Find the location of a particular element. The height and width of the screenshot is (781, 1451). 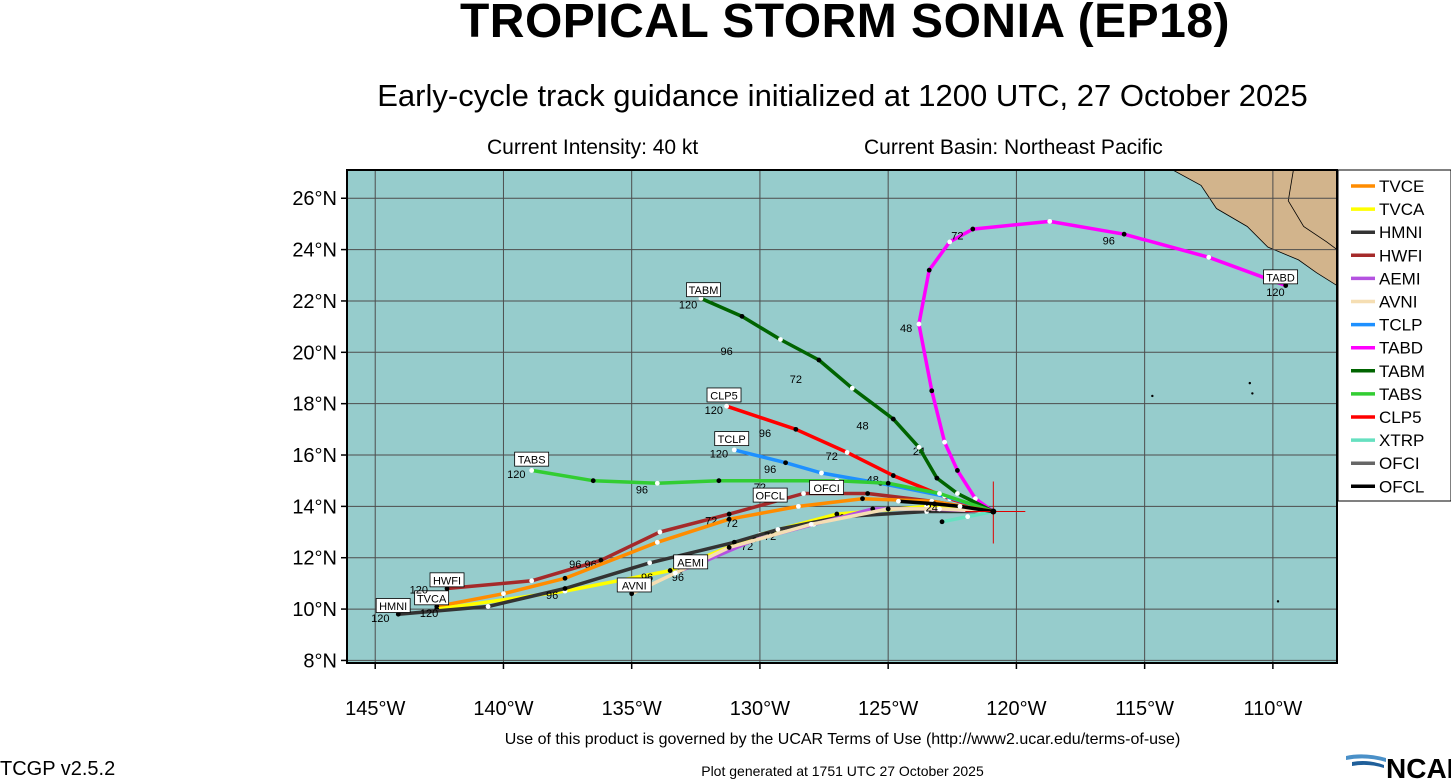

model-name-label: OFCI is located at coordinates (826, 489).